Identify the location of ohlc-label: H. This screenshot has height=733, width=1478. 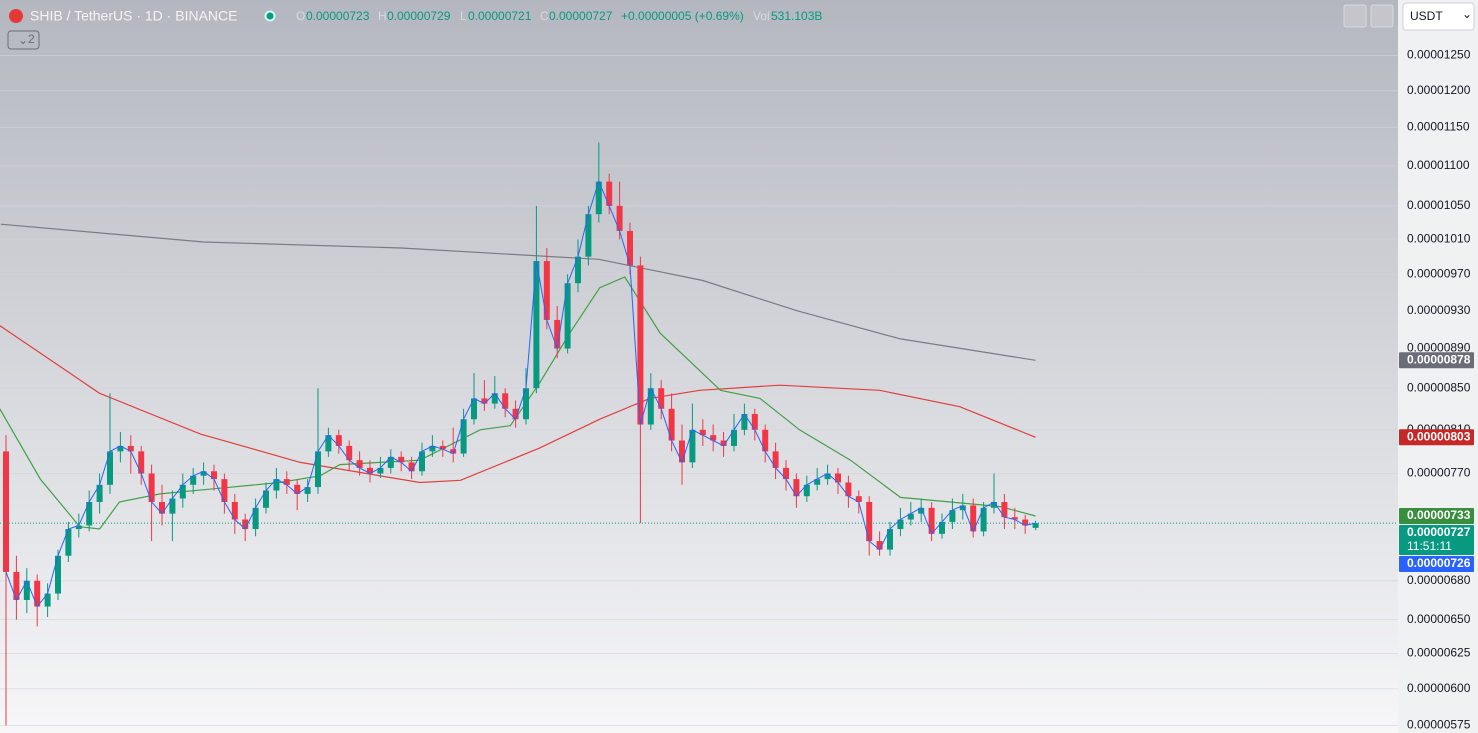
(382, 16).